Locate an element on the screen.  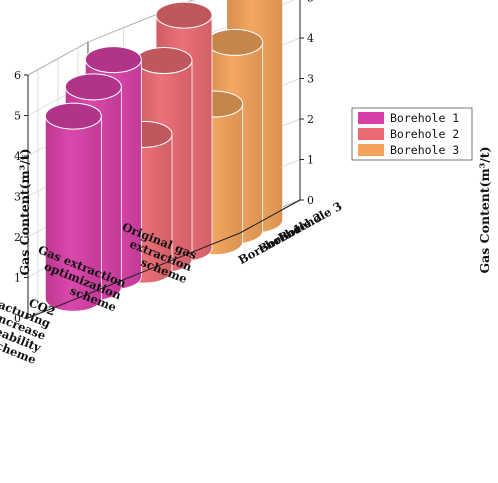
legend-label-borehole-2: Borehole 2 is located at coordinates (424, 134).